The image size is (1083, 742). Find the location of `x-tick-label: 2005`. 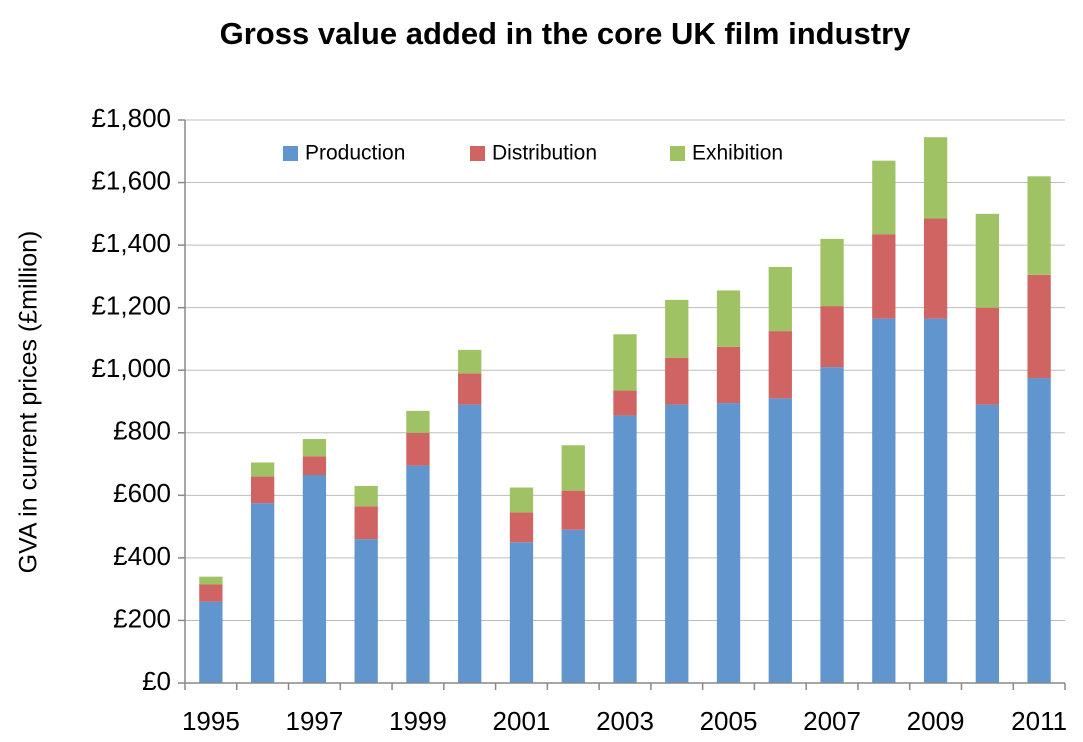

x-tick-label: 2005 is located at coordinates (729, 721).